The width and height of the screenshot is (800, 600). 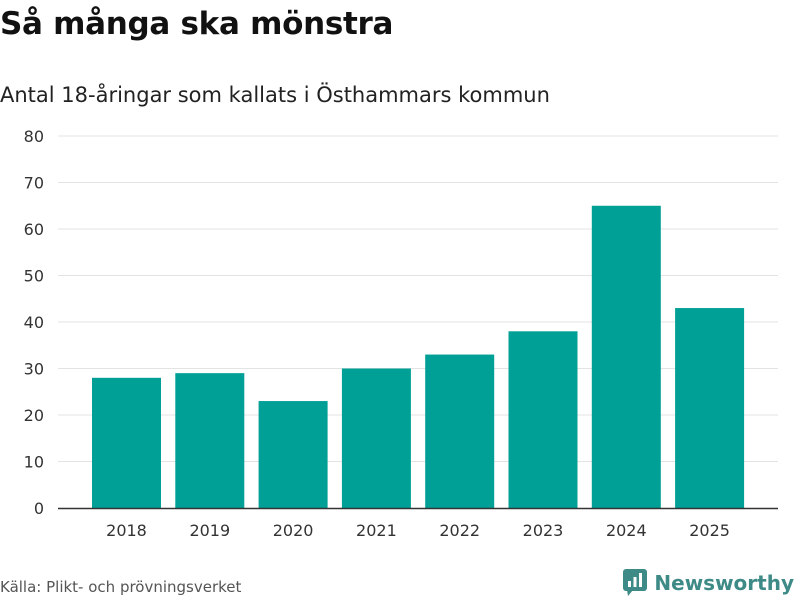 I want to click on x-tick-label: 2021, so click(x=376, y=530).